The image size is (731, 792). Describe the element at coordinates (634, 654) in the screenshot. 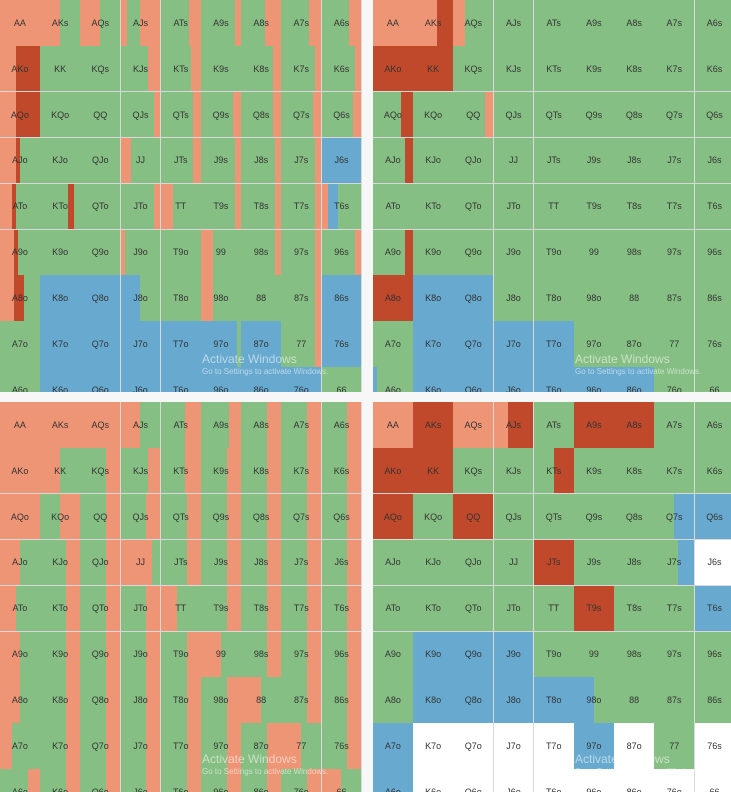

I see `hand-cell: 98s` at that location.